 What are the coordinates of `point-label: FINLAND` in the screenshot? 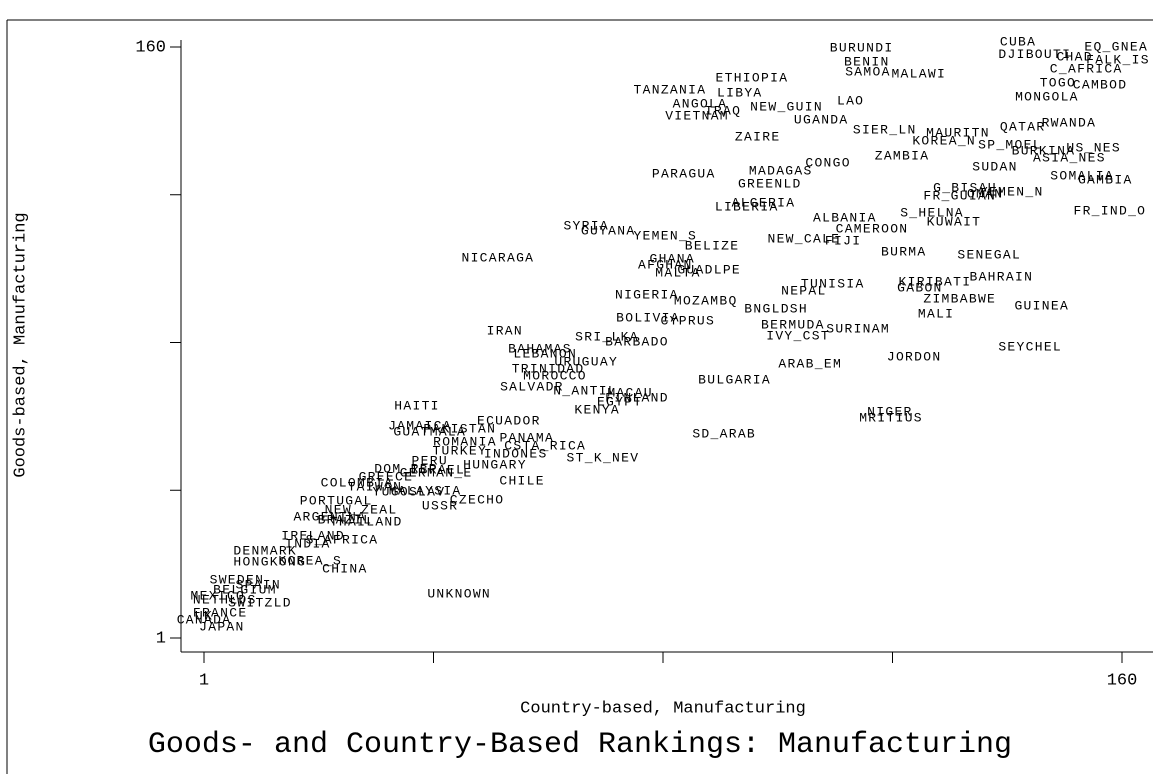 It's located at (637, 397).